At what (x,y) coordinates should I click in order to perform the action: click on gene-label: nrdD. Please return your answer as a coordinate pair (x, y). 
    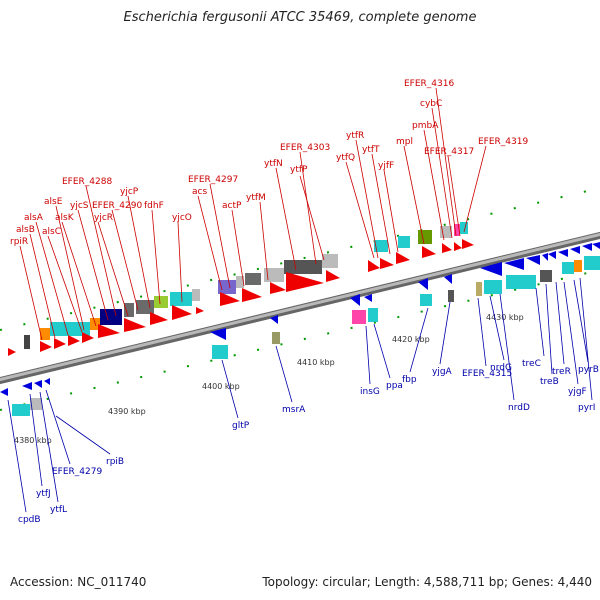
    Looking at the image, I should click on (519, 408).